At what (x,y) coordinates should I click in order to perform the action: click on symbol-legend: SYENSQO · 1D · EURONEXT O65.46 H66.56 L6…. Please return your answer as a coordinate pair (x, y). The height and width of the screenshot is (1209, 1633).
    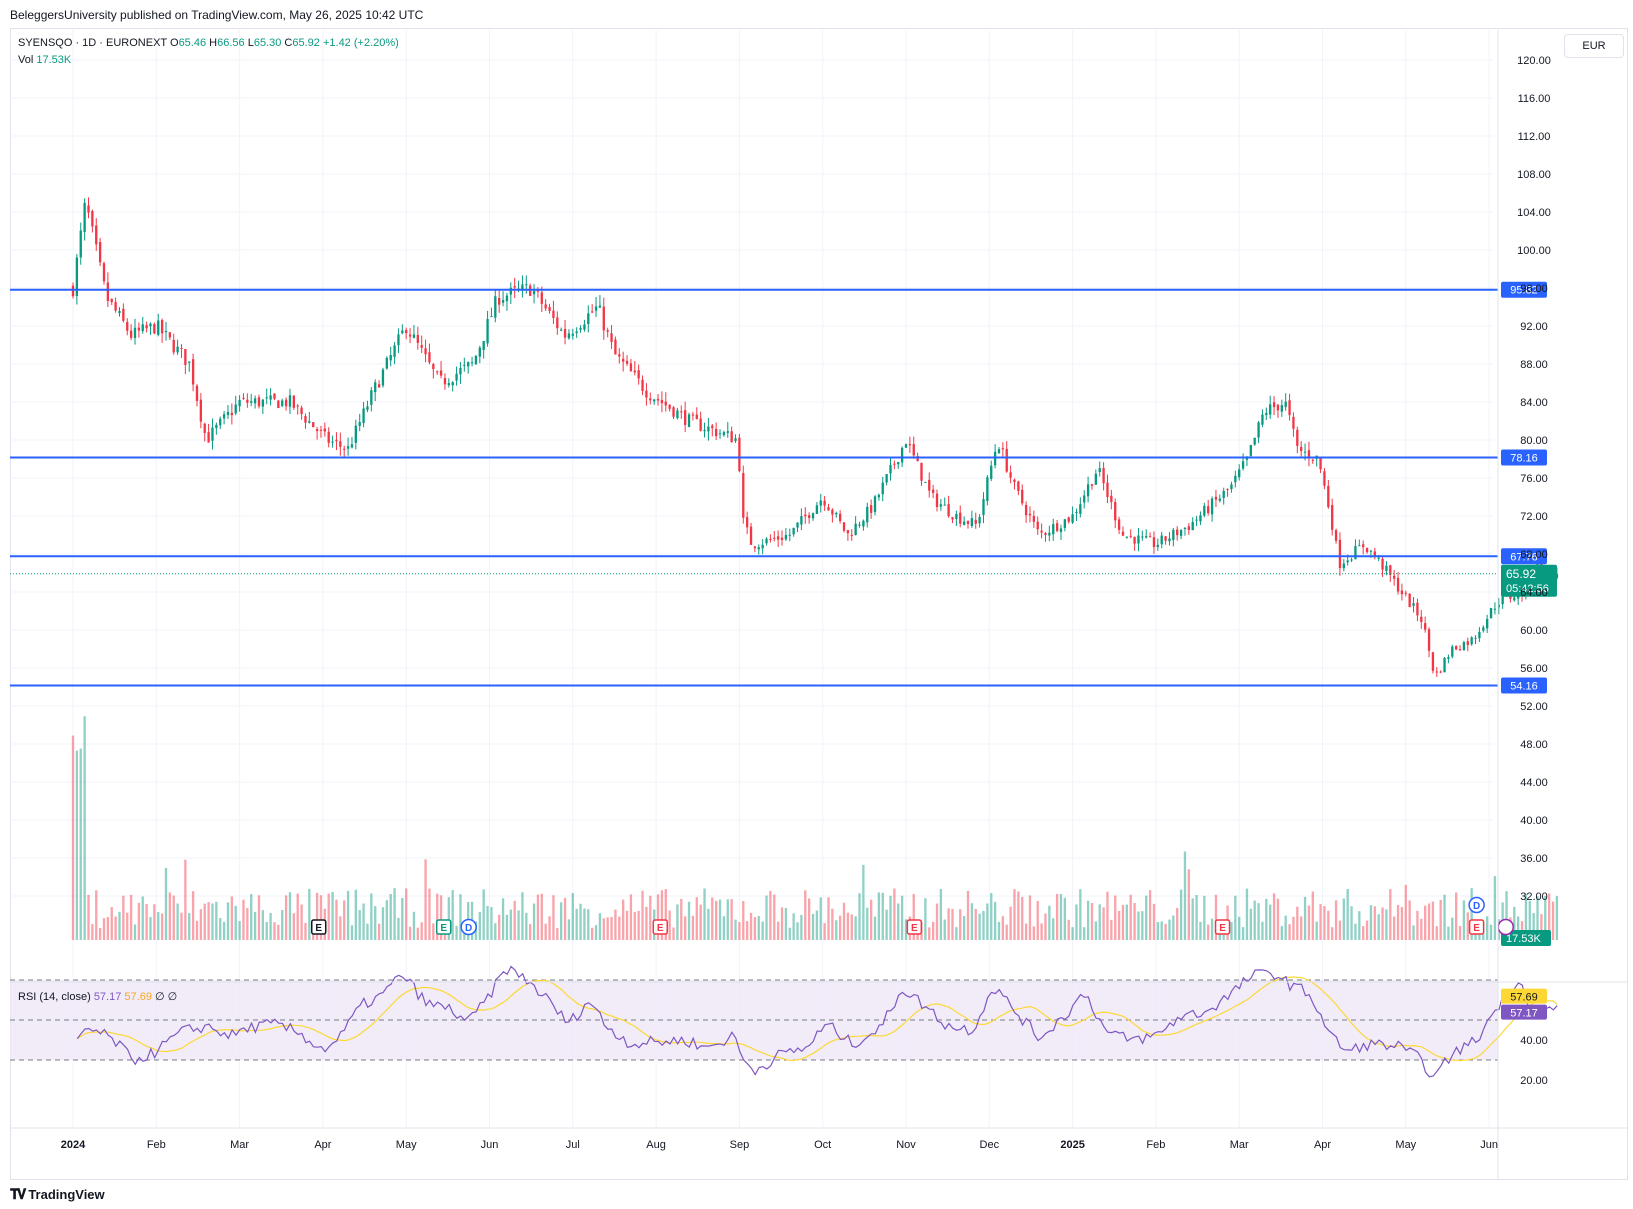
    Looking at the image, I should click on (208, 52).